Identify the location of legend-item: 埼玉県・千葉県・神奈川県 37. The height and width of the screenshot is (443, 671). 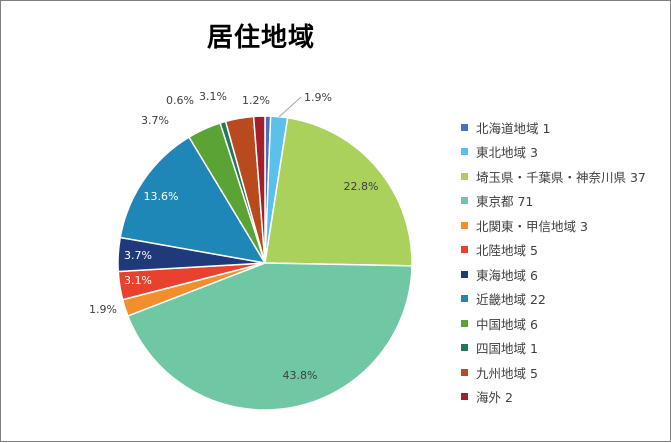
(553, 176).